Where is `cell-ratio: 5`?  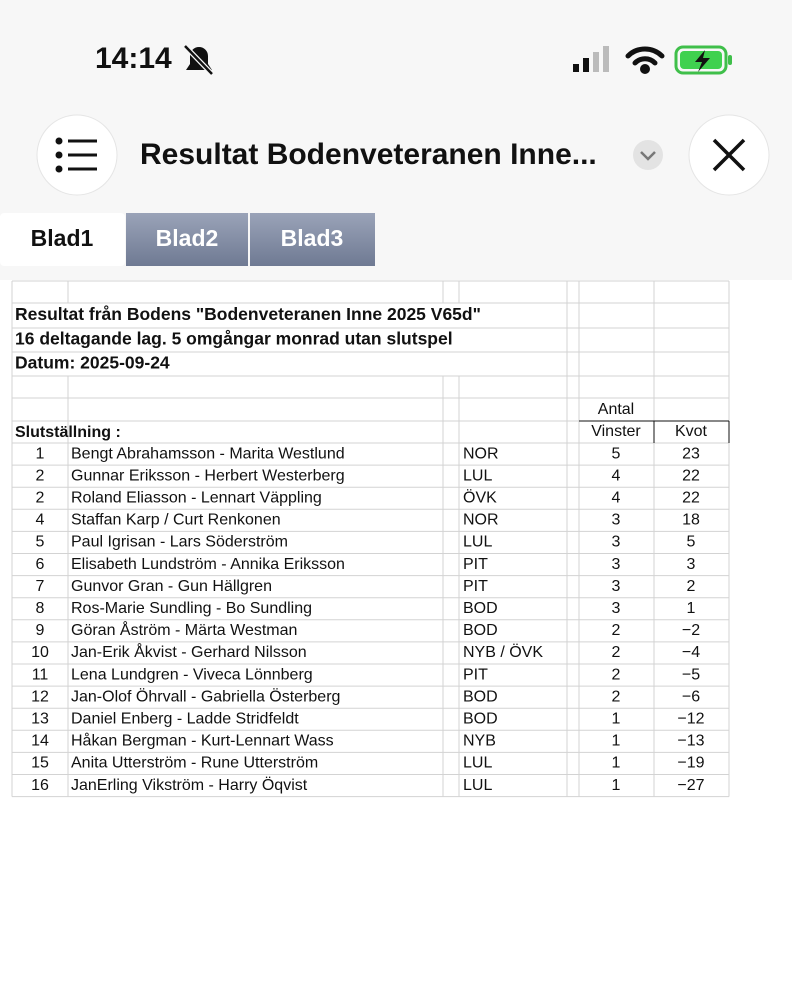
cell-ratio: 5 is located at coordinates (691, 542).